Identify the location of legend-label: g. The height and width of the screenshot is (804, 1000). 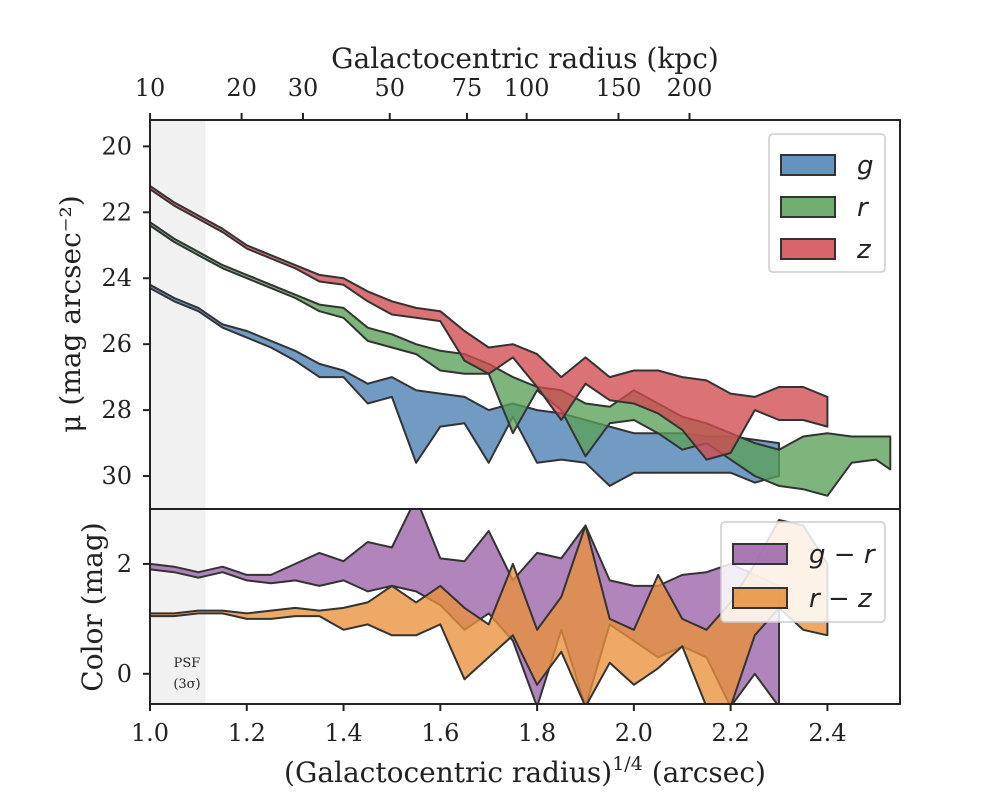
(865, 166).